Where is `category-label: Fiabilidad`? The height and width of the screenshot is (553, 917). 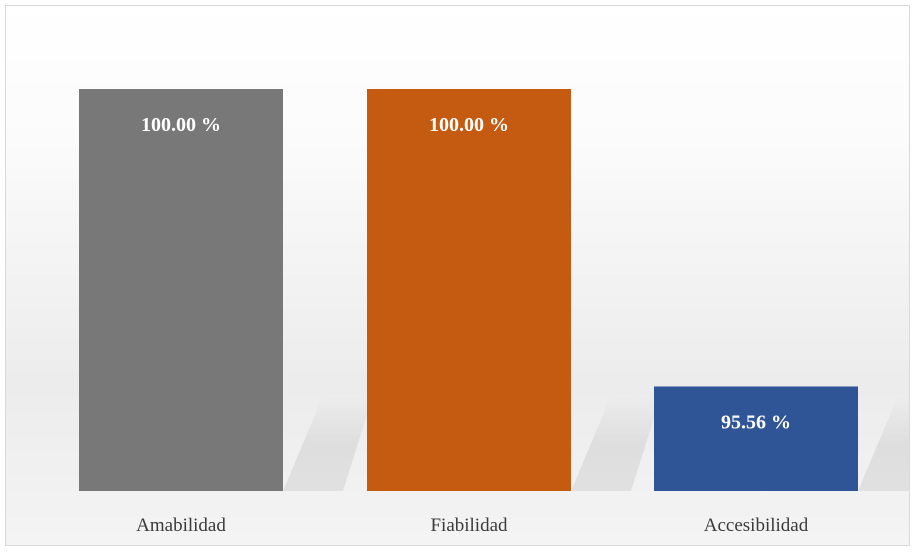
category-label: Fiabilidad is located at coordinates (469, 525).